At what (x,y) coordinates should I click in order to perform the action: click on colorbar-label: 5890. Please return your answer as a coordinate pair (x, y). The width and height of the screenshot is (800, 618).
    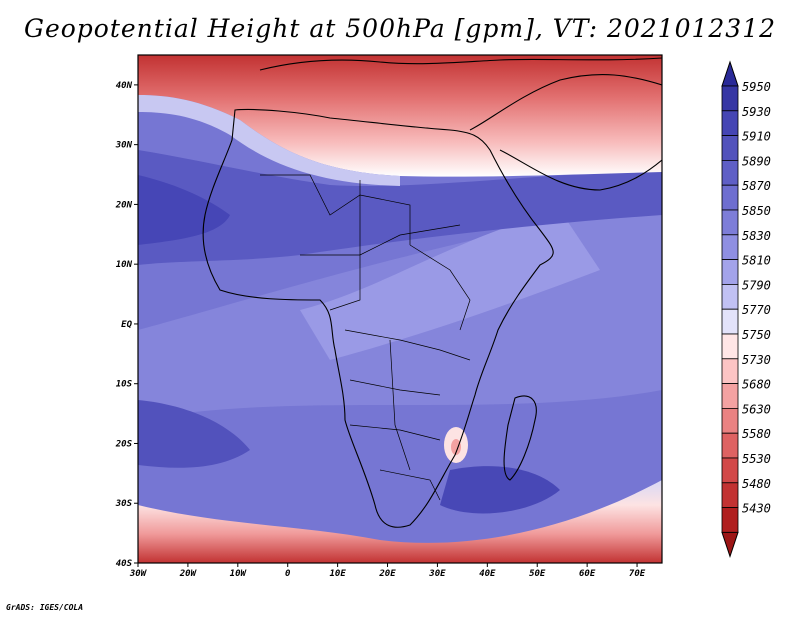
    Looking at the image, I should click on (756, 161).